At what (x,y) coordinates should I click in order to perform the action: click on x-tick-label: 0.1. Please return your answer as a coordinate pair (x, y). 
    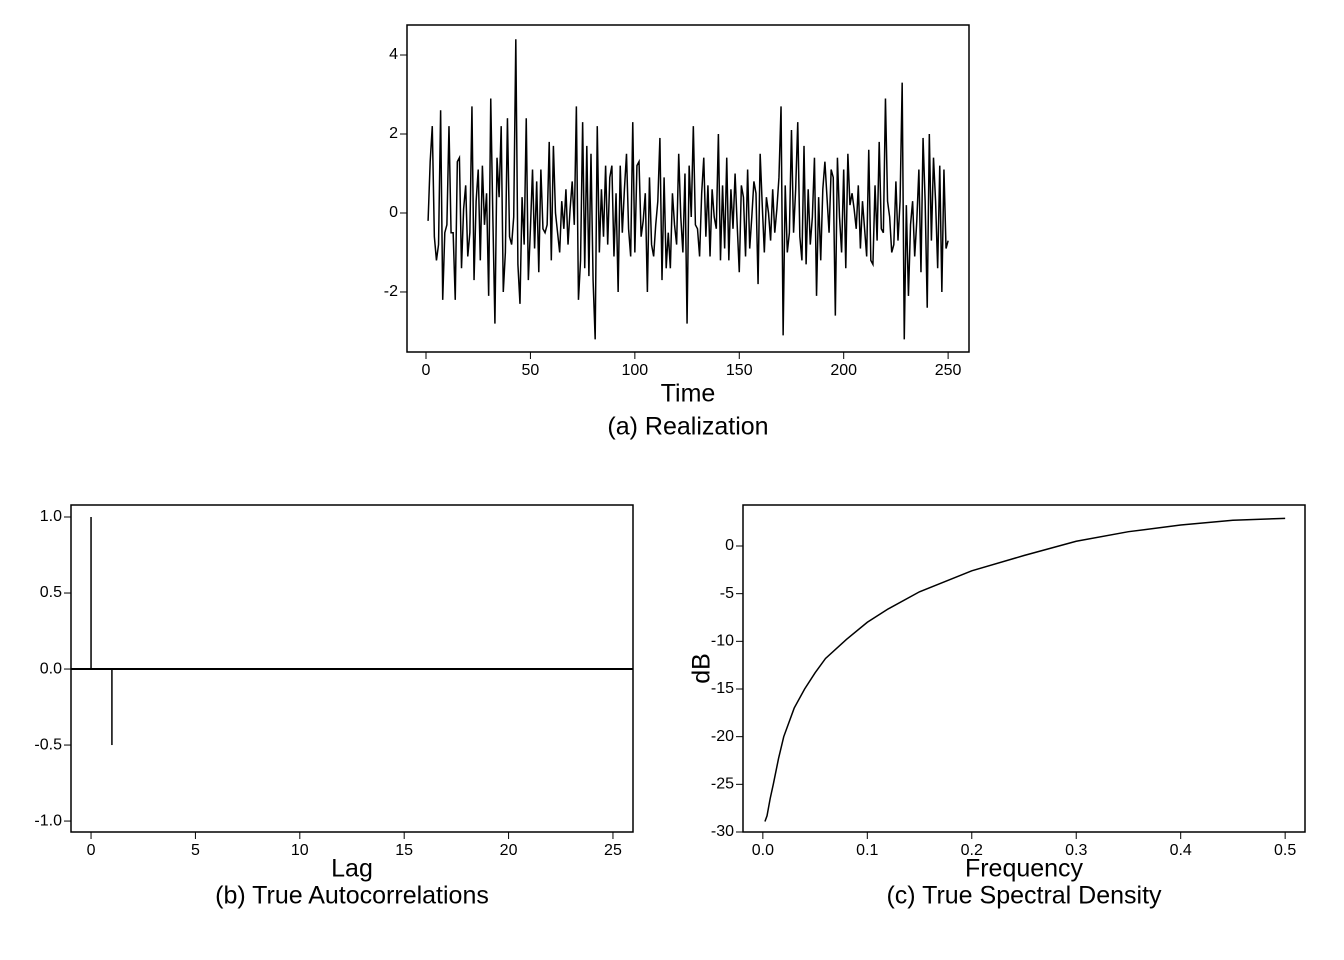
    Looking at the image, I should click on (867, 850).